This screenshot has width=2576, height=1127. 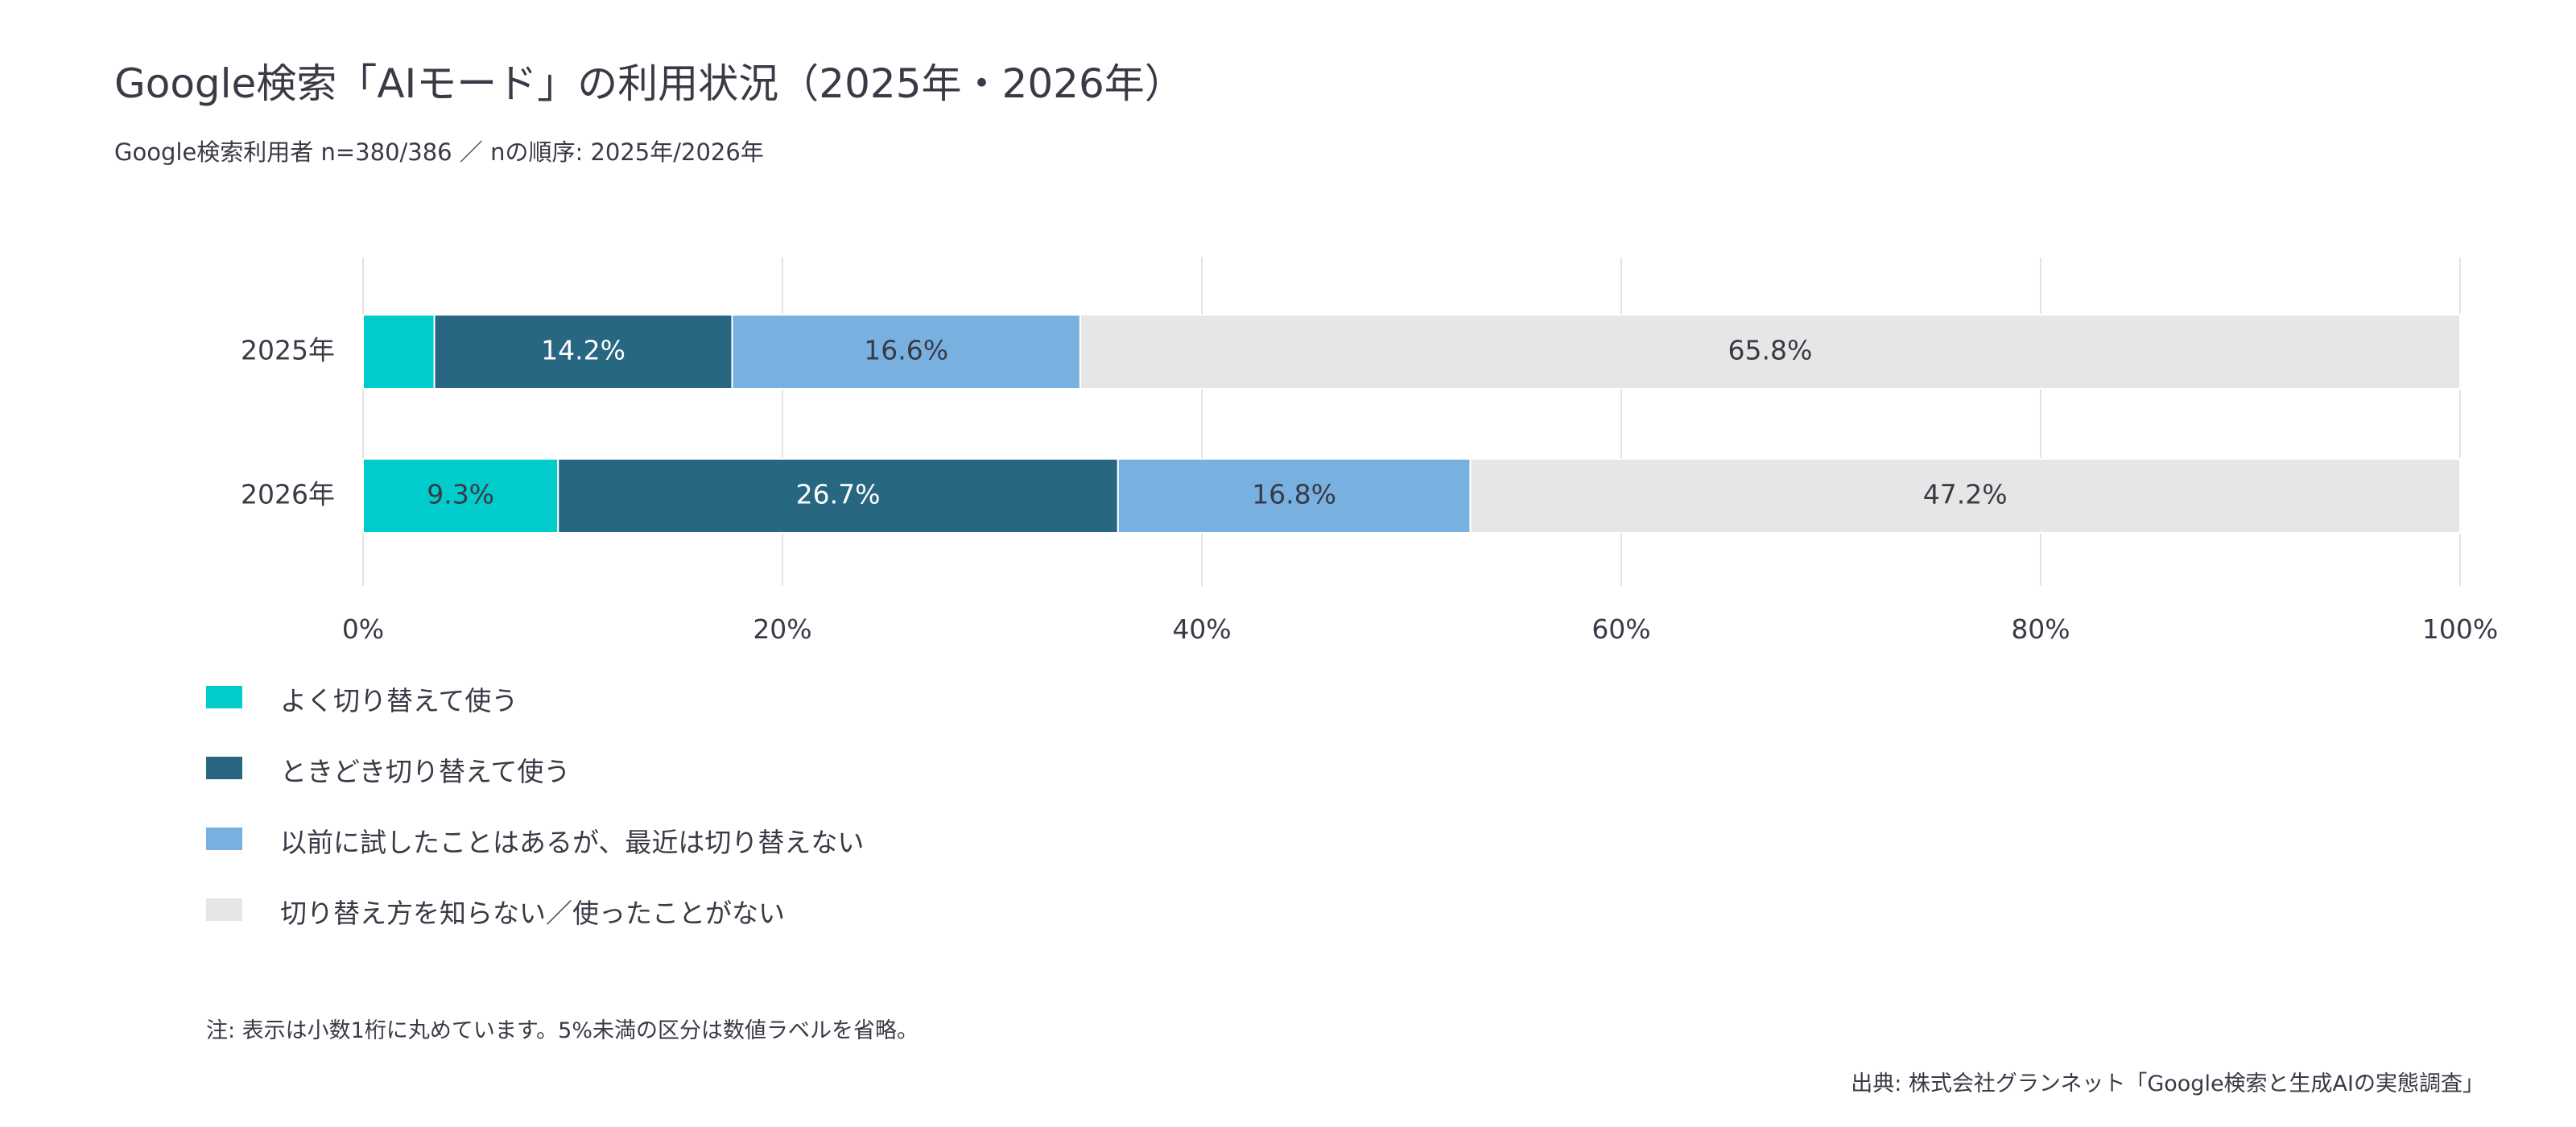 What do you see at coordinates (363, 628) in the screenshot?
I see `x-tick-label: 0%` at bounding box center [363, 628].